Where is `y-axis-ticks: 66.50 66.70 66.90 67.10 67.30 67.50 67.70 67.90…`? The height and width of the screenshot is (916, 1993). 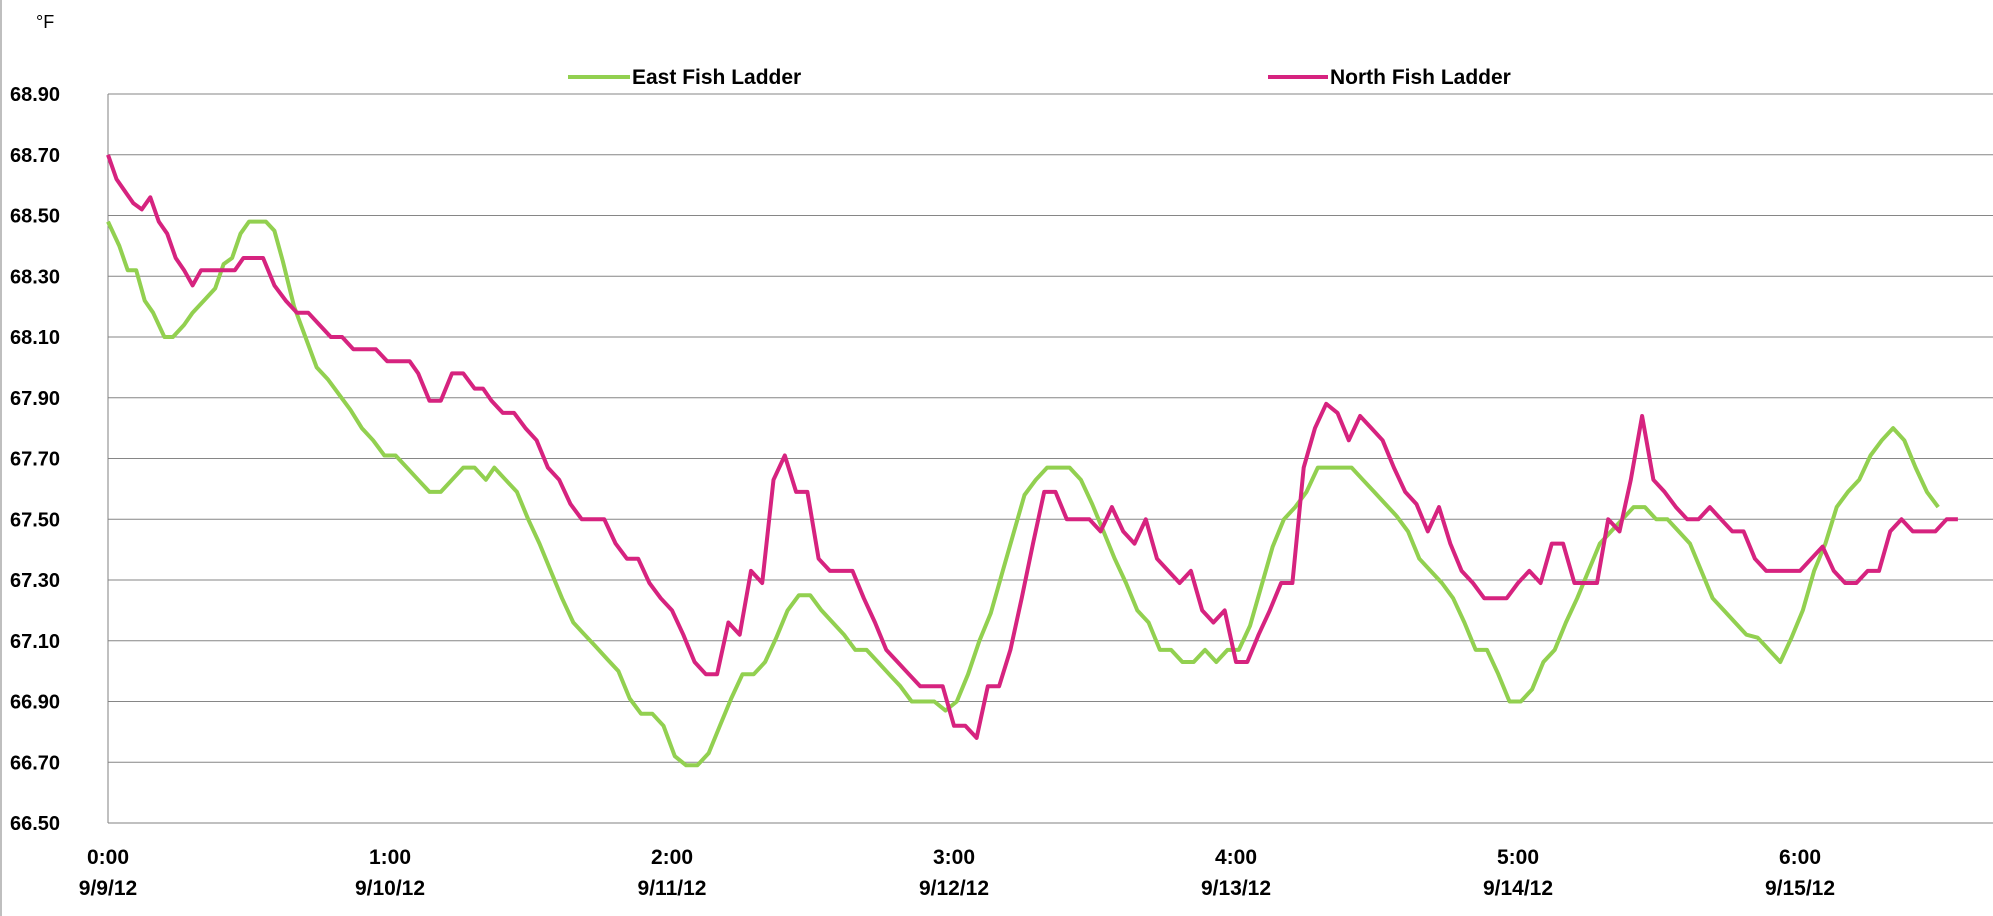
y-axis-ticks: 66.50 66.70 66.90 67.10 67.30 67.50 67.70 67.90… is located at coordinates (35, 459).